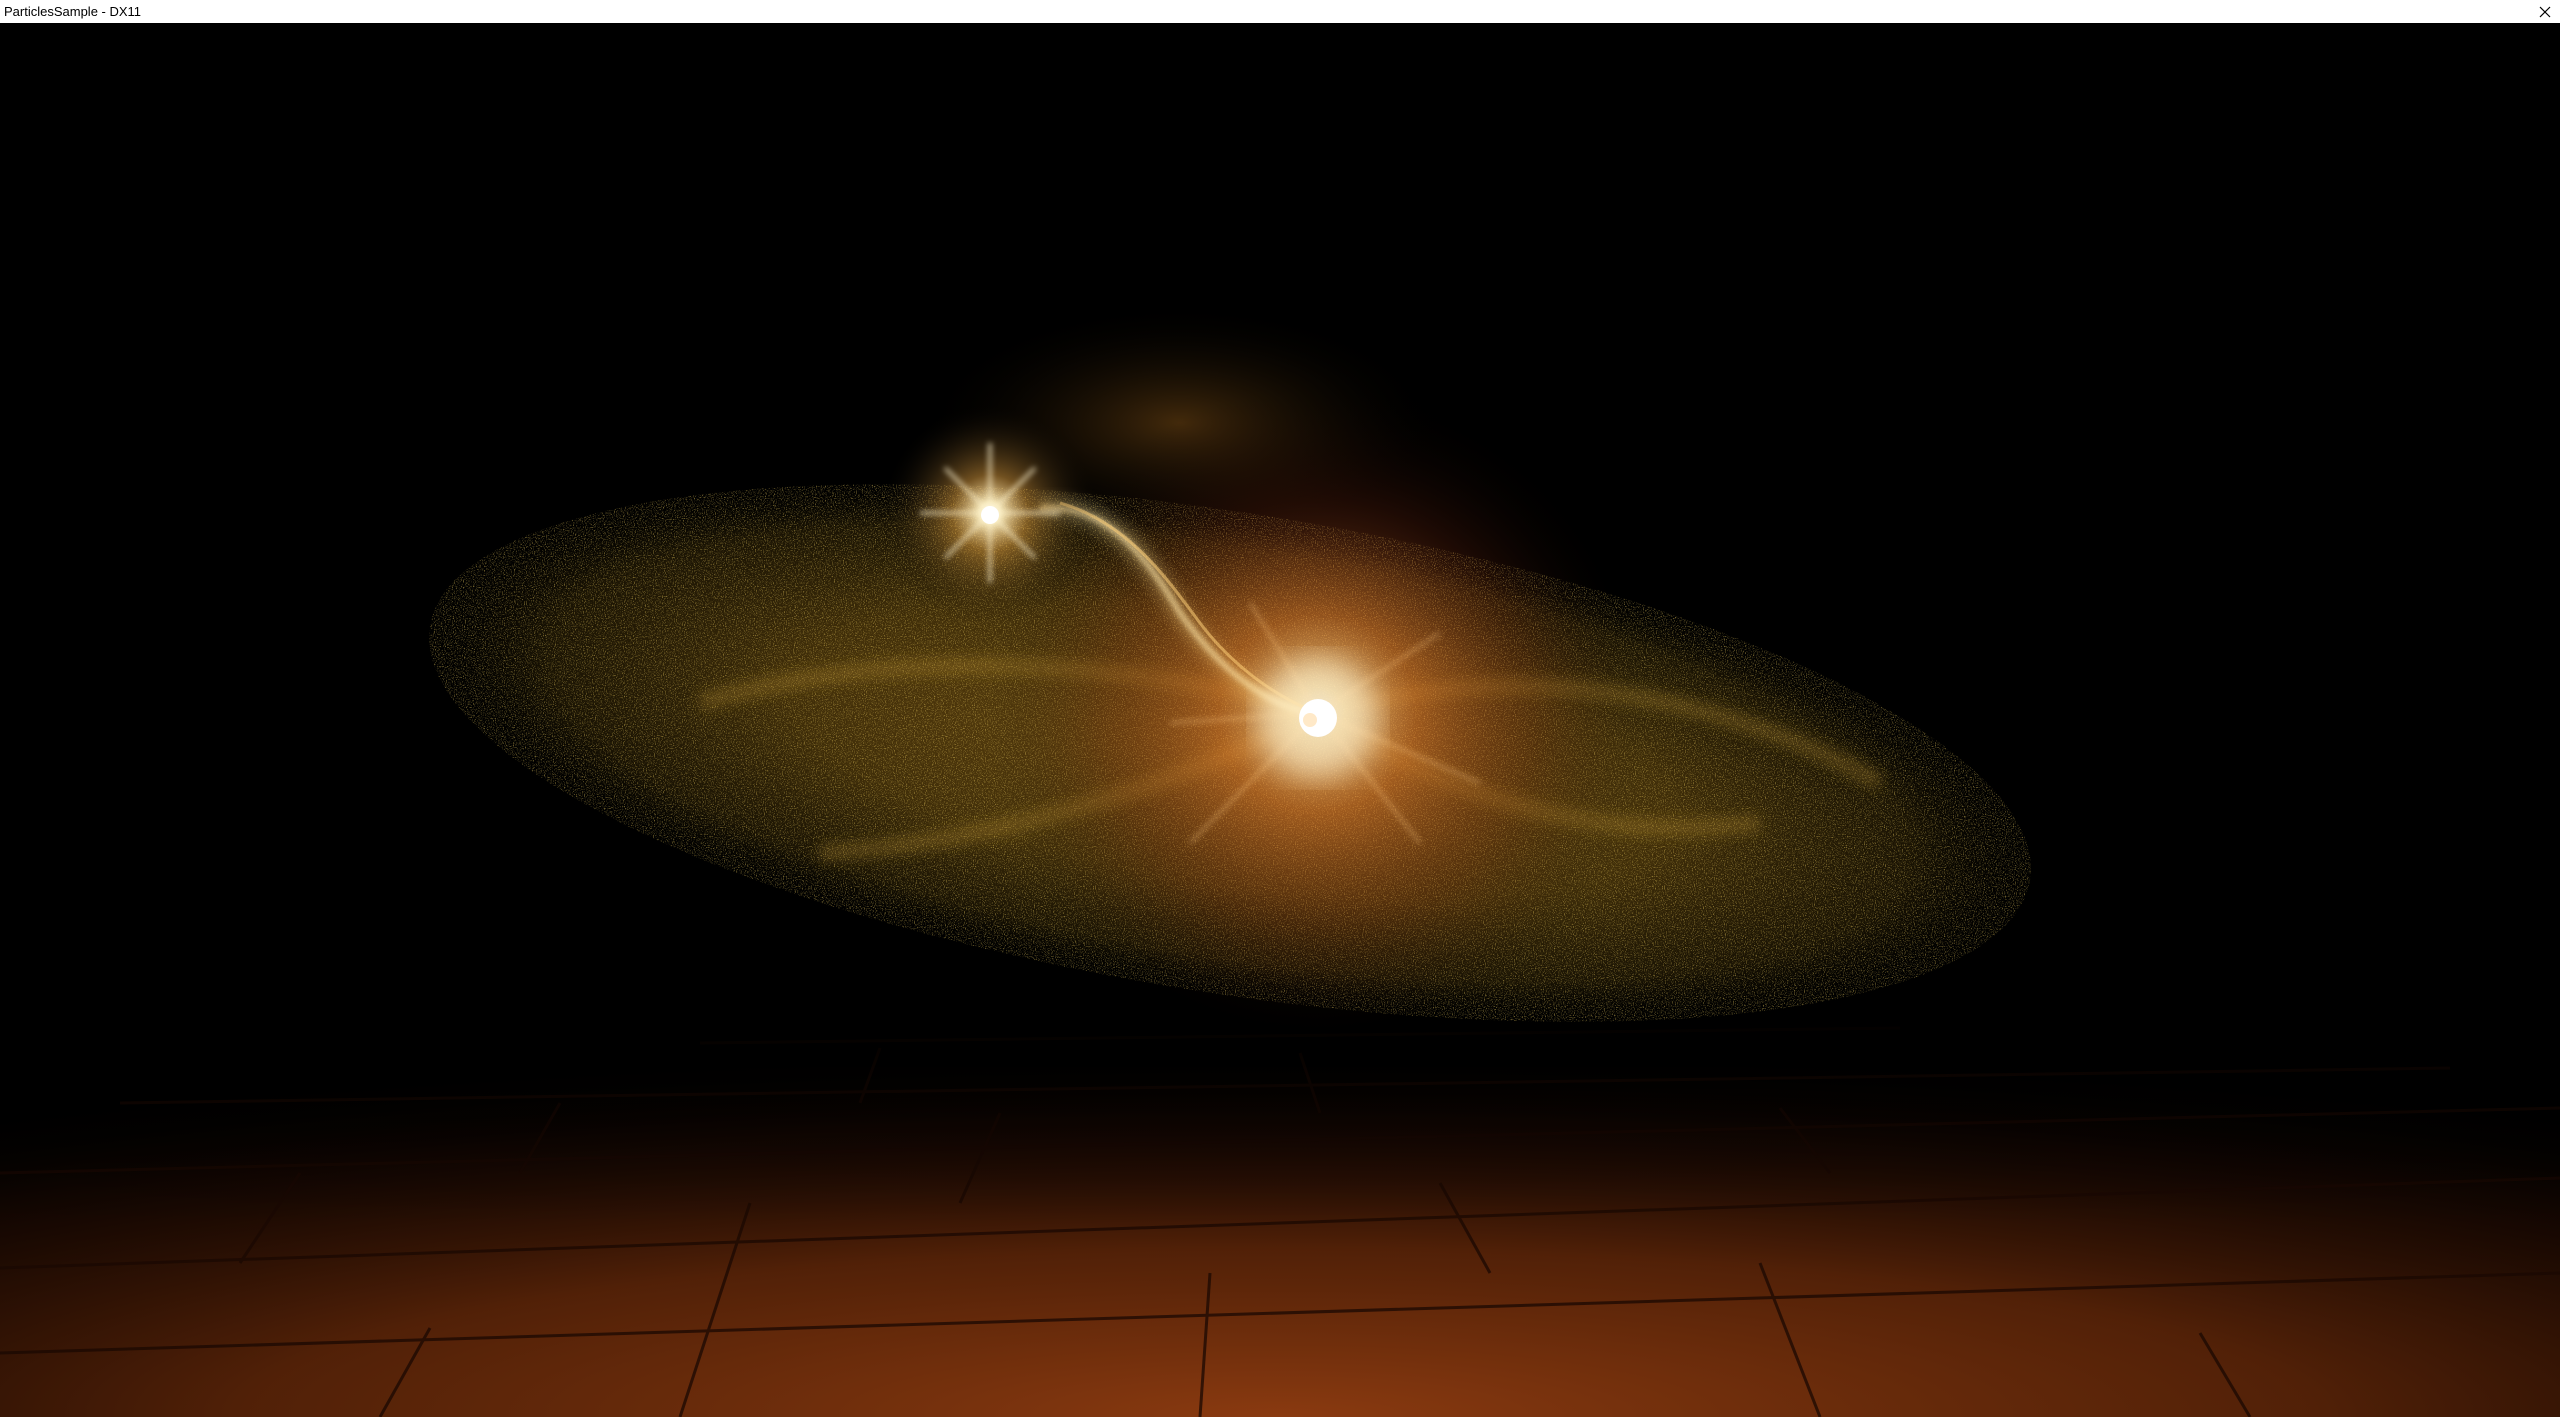 This screenshot has height=1417, width=2560. I want to click on window-title: ParticlesSample - DX11, so click(73, 11).